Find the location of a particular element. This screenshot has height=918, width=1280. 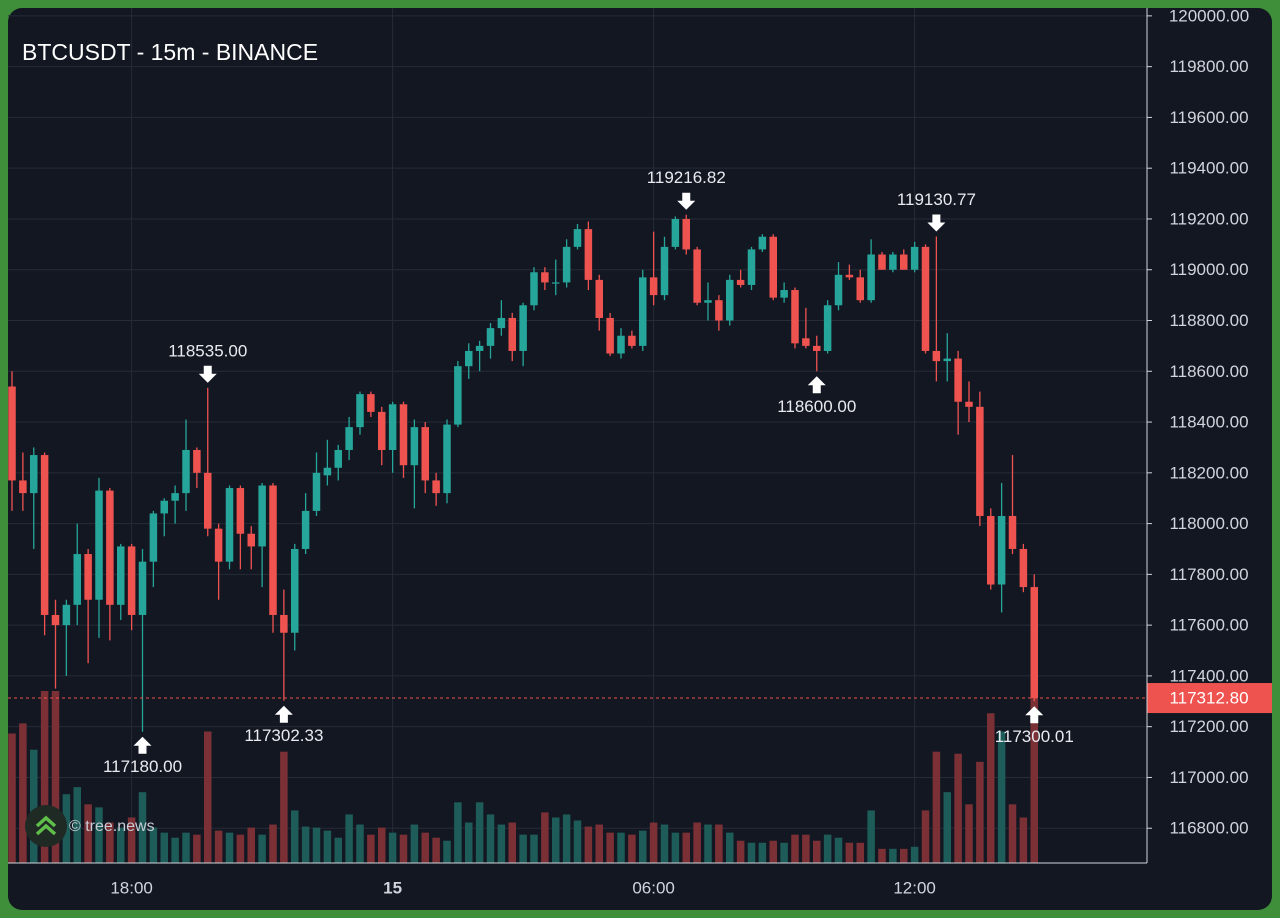

y-tick-label: 118800.00 is located at coordinates (1208, 320).